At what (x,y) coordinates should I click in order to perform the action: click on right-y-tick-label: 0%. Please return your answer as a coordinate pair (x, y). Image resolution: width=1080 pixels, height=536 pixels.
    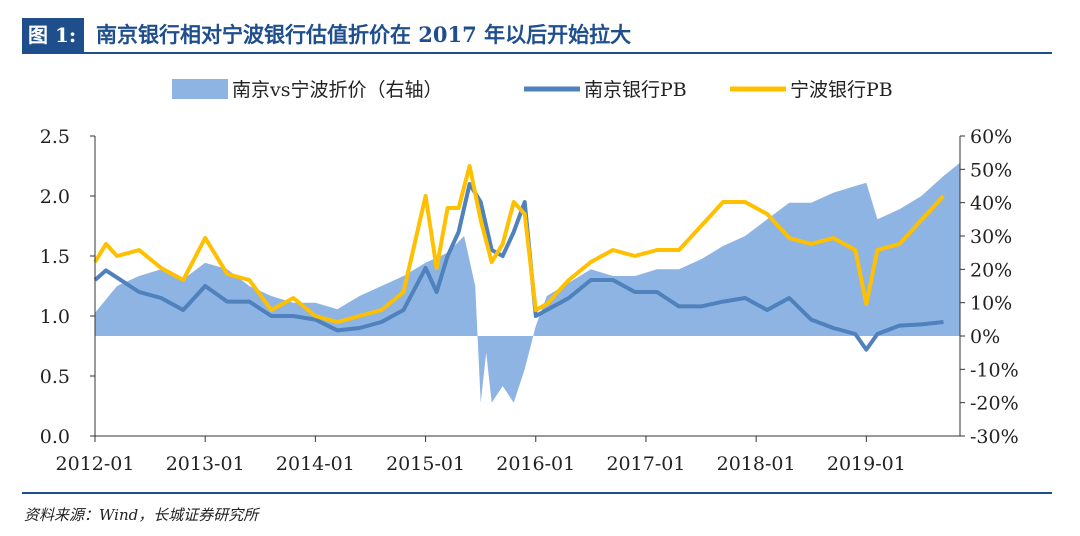
    Looking at the image, I should click on (985, 337).